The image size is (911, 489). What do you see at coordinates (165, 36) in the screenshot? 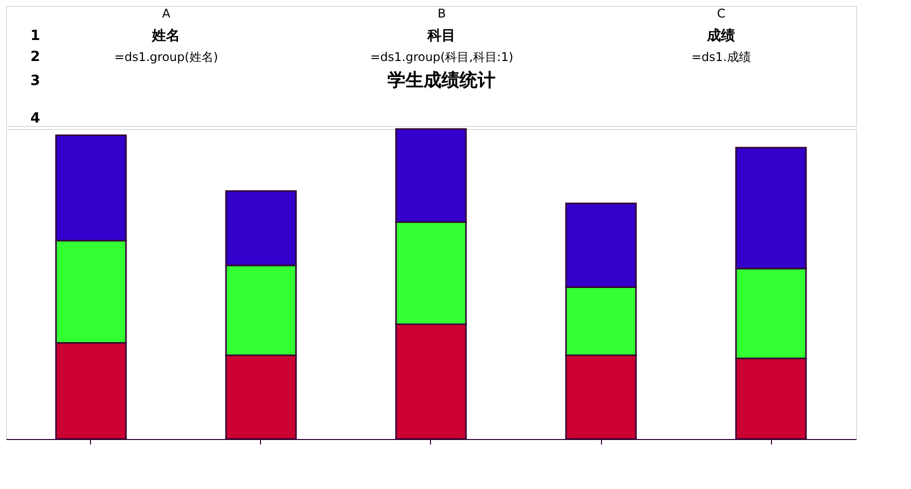
I see `text: 姓名` at bounding box center [165, 36].